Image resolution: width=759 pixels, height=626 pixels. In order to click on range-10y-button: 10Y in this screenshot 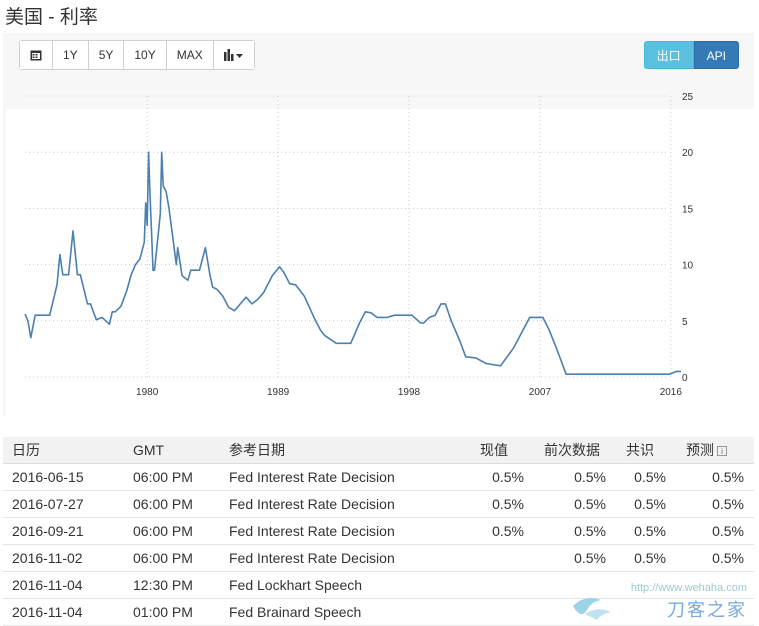, I will do `click(145, 55)`.